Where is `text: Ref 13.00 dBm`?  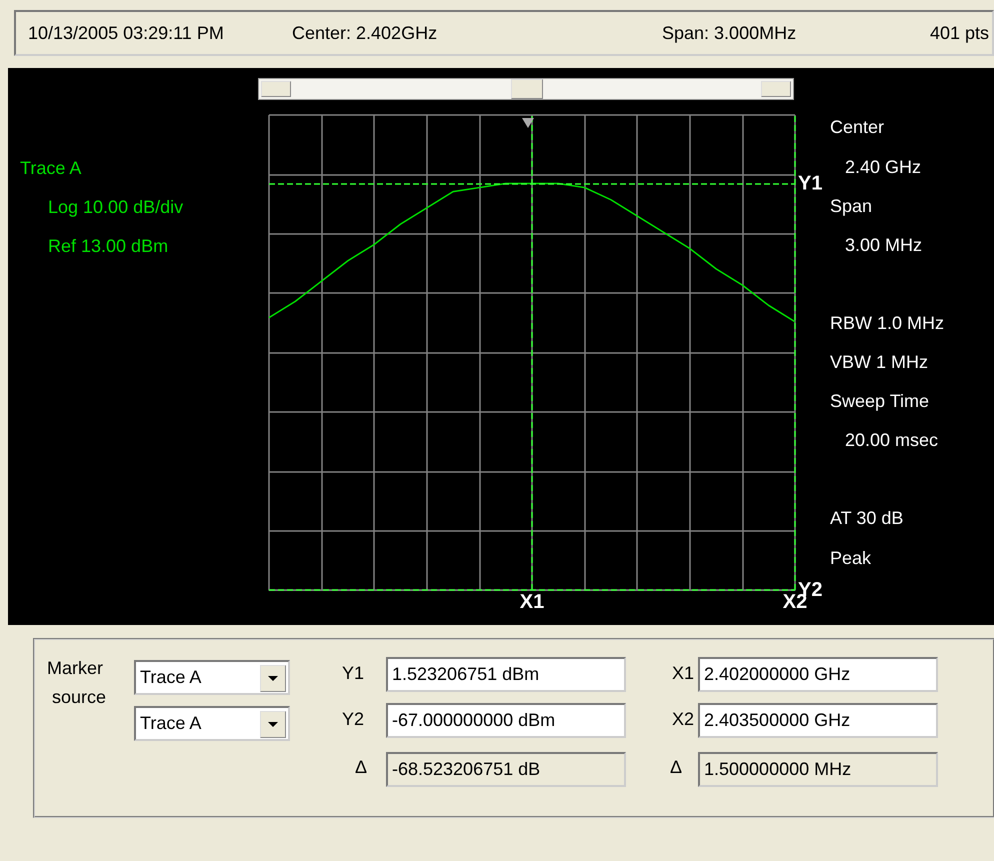 text: Ref 13.00 dBm is located at coordinates (108, 246).